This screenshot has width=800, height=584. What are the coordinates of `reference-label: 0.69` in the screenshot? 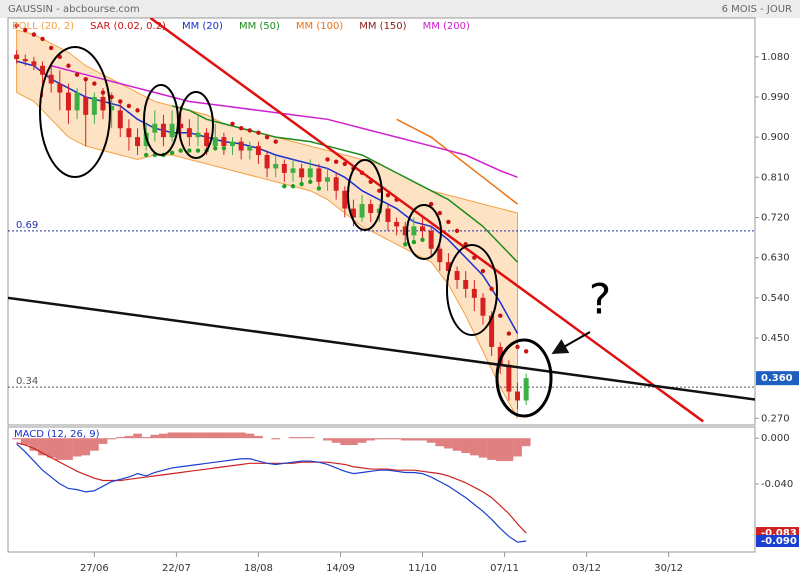 It's located at (27, 225).